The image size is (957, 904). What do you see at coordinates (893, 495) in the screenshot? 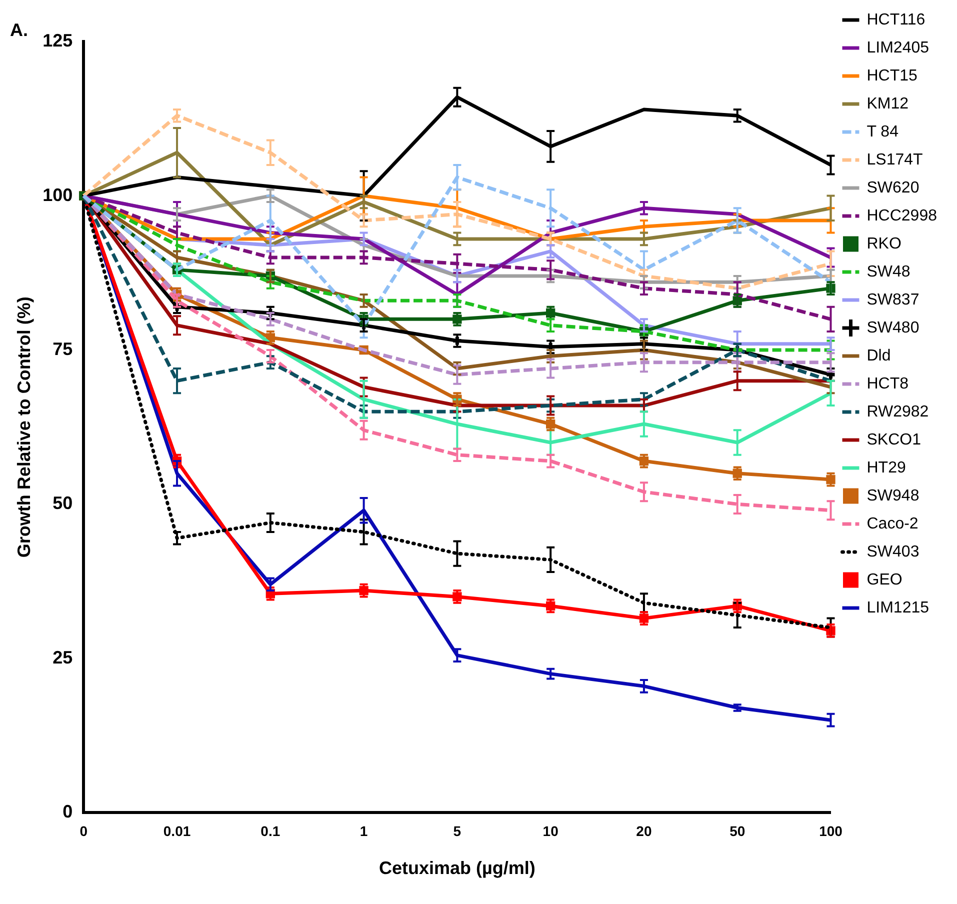
I see `legend-label: SW948` at bounding box center [893, 495].